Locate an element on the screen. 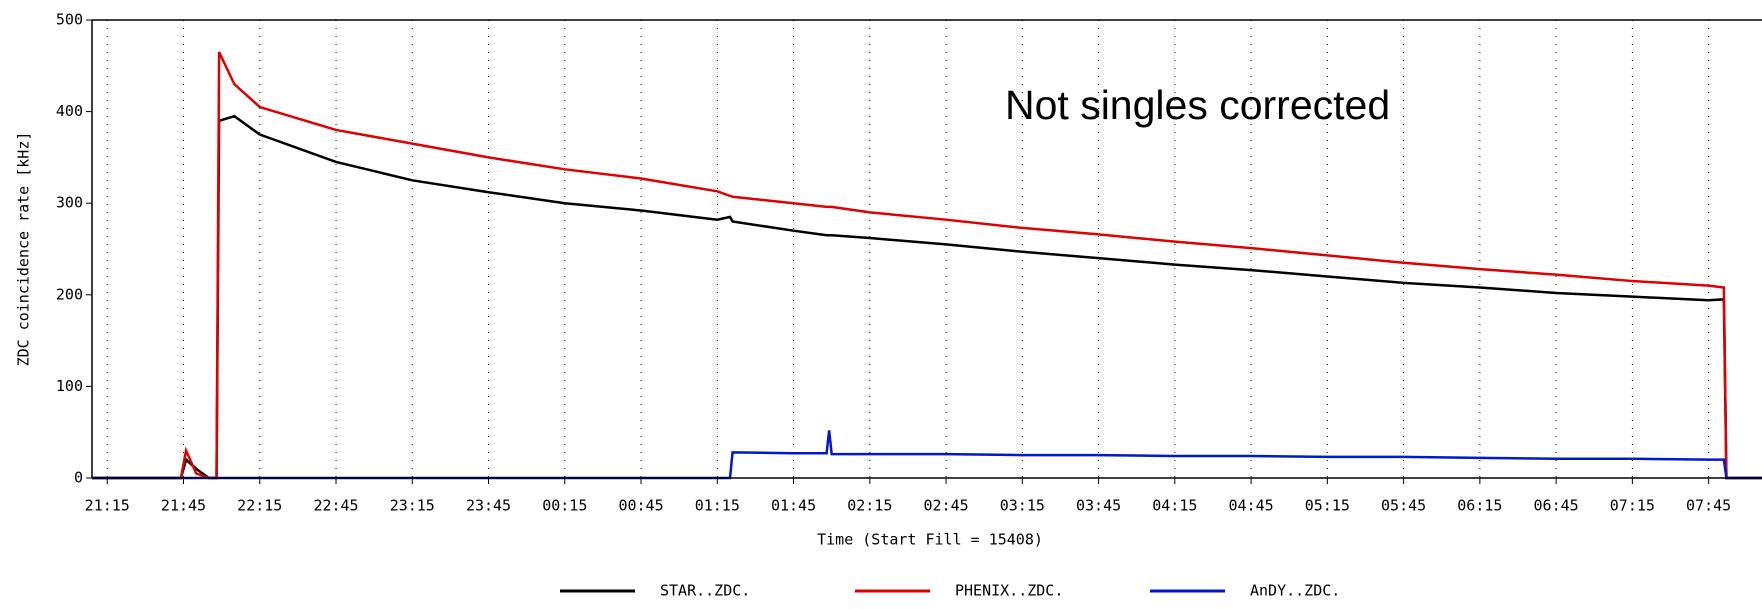 This screenshot has height=609, width=1762. legend-label: PHENIX..ZDC. is located at coordinates (1009, 591).